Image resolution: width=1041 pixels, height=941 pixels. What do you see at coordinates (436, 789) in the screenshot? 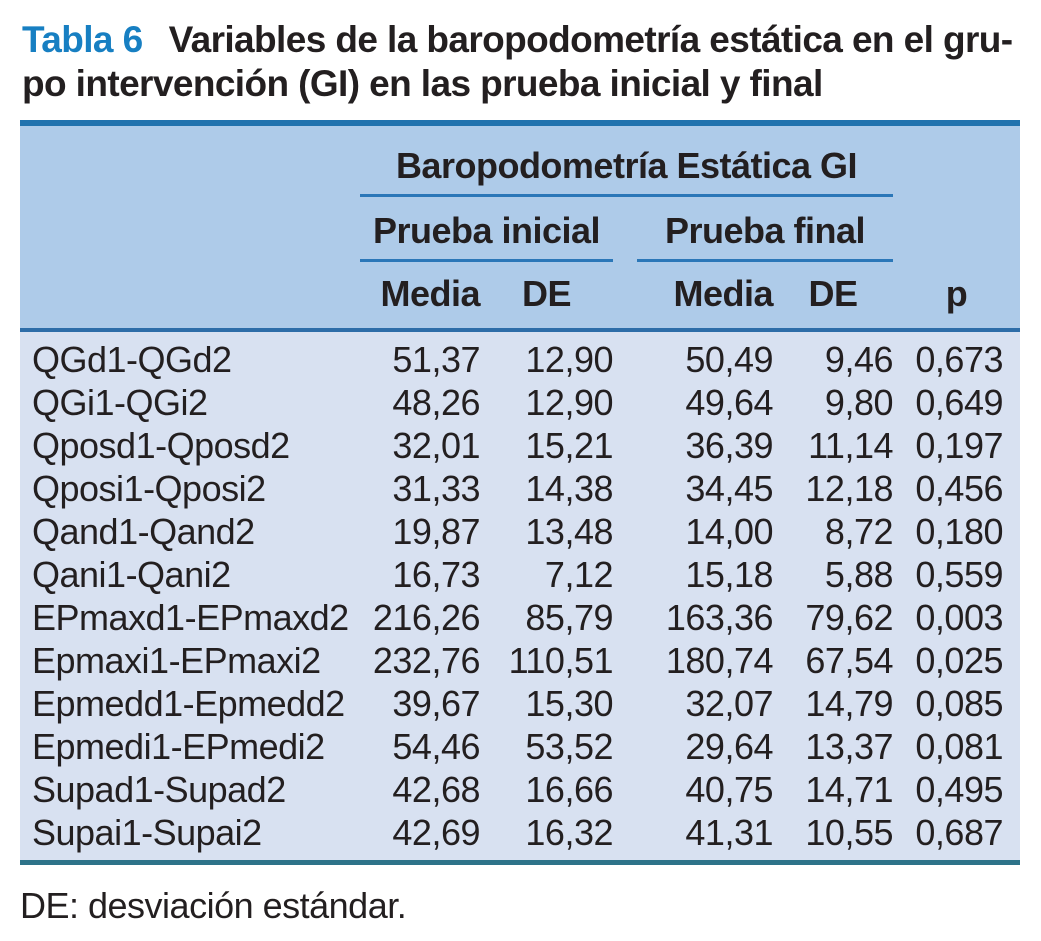
I see `value-cell: 42,68` at bounding box center [436, 789].